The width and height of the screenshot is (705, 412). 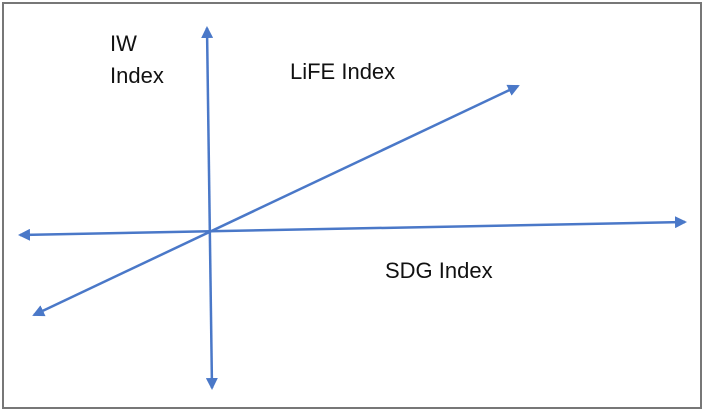 What do you see at coordinates (439, 270) in the screenshot?
I see `axis-label: SDG Index` at bounding box center [439, 270].